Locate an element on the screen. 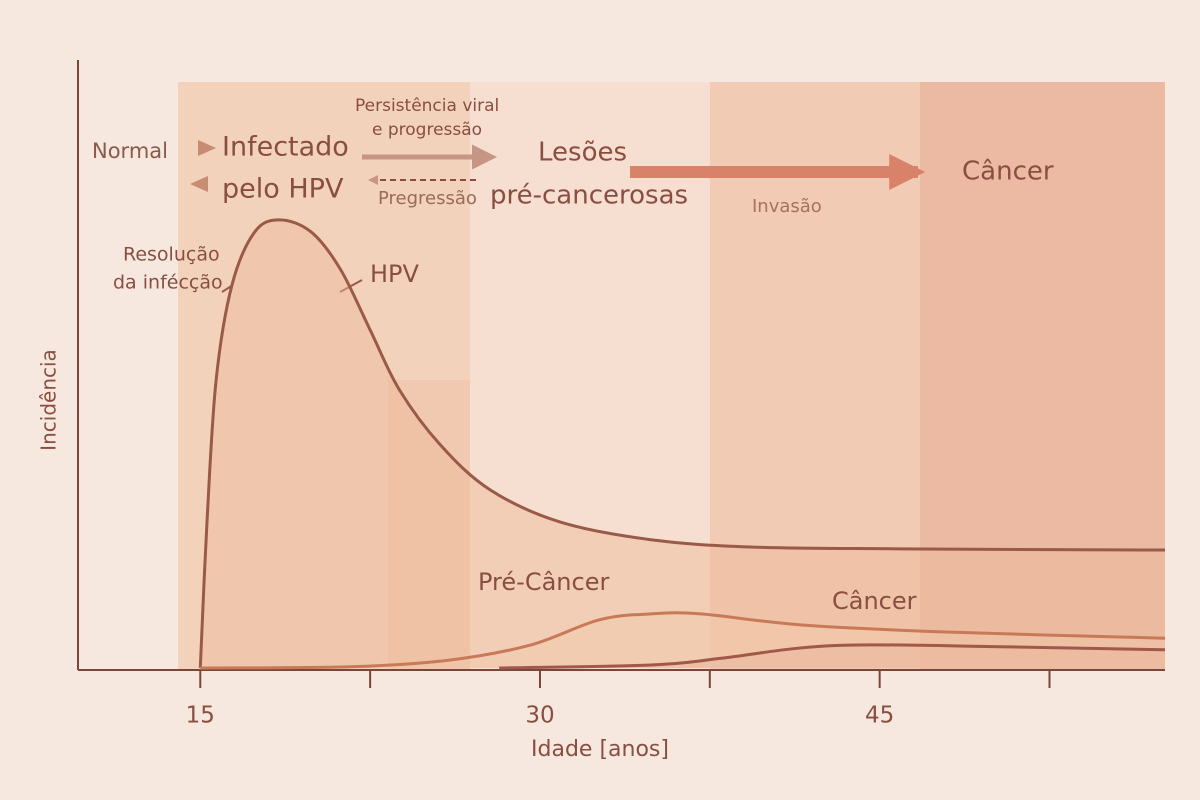  annotation: Invasão is located at coordinates (787, 206).